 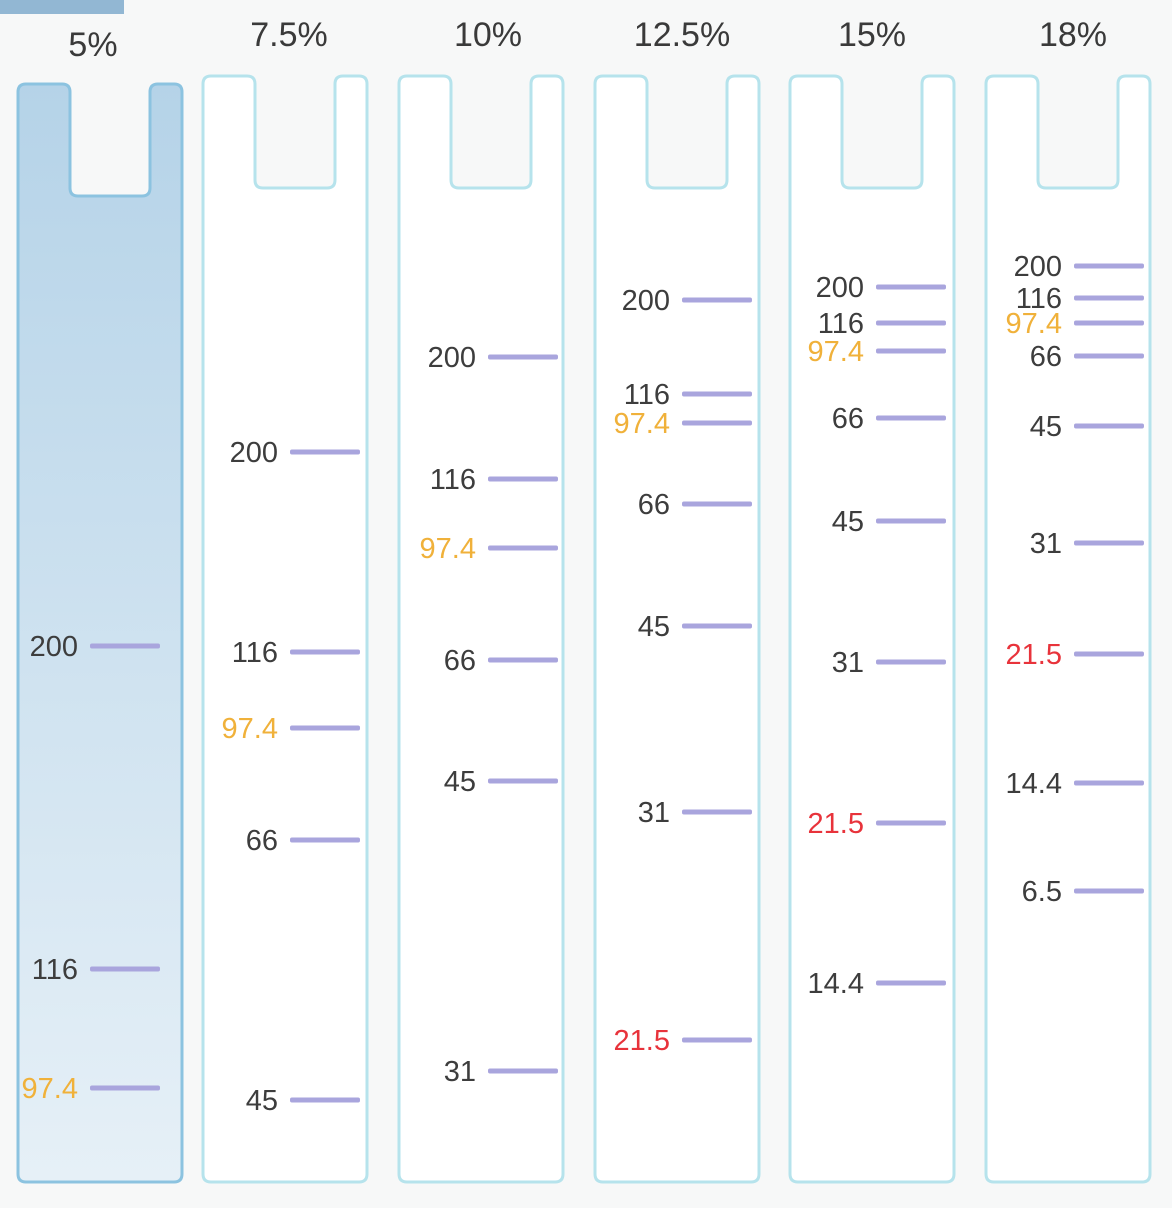 What do you see at coordinates (1073, 35) in the screenshot?
I see `gel-percent-label: 18%` at bounding box center [1073, 35].